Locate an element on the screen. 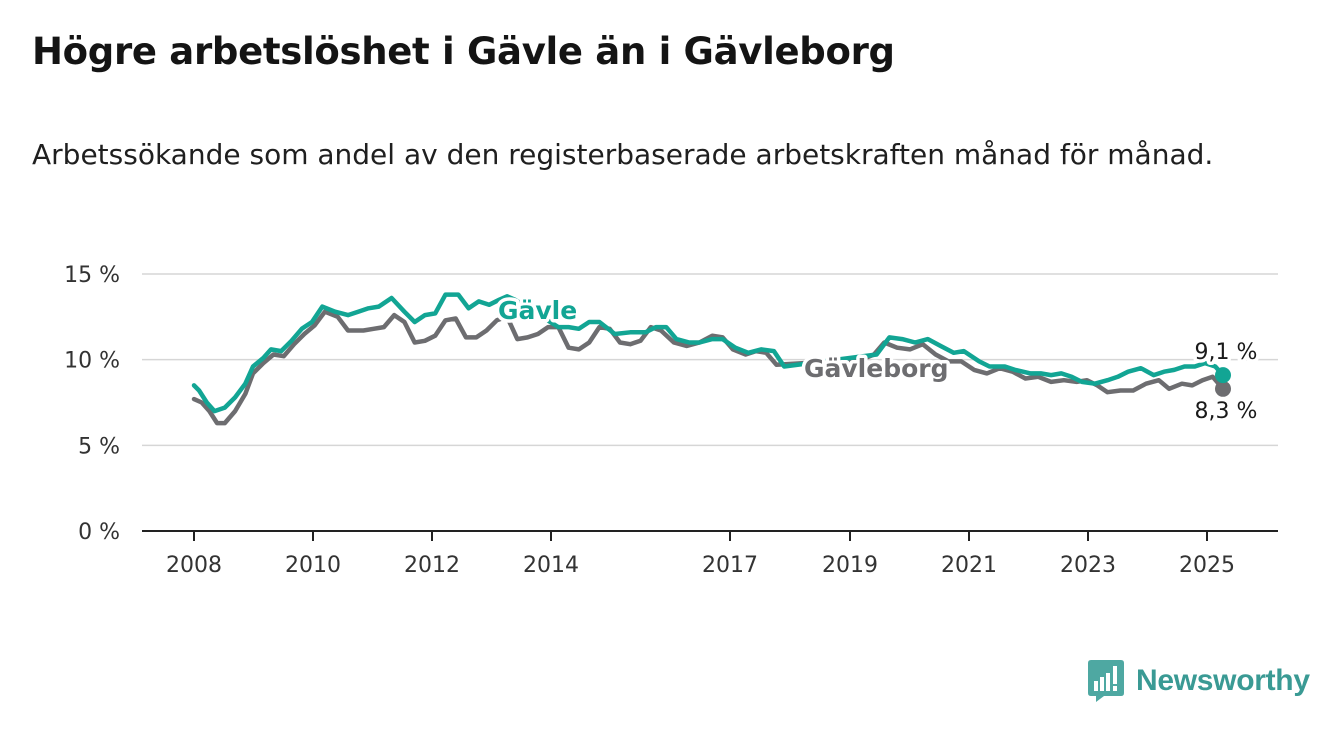  series-label-gavleborg-halo: Gävleborg is located at coordinates (876, 368).